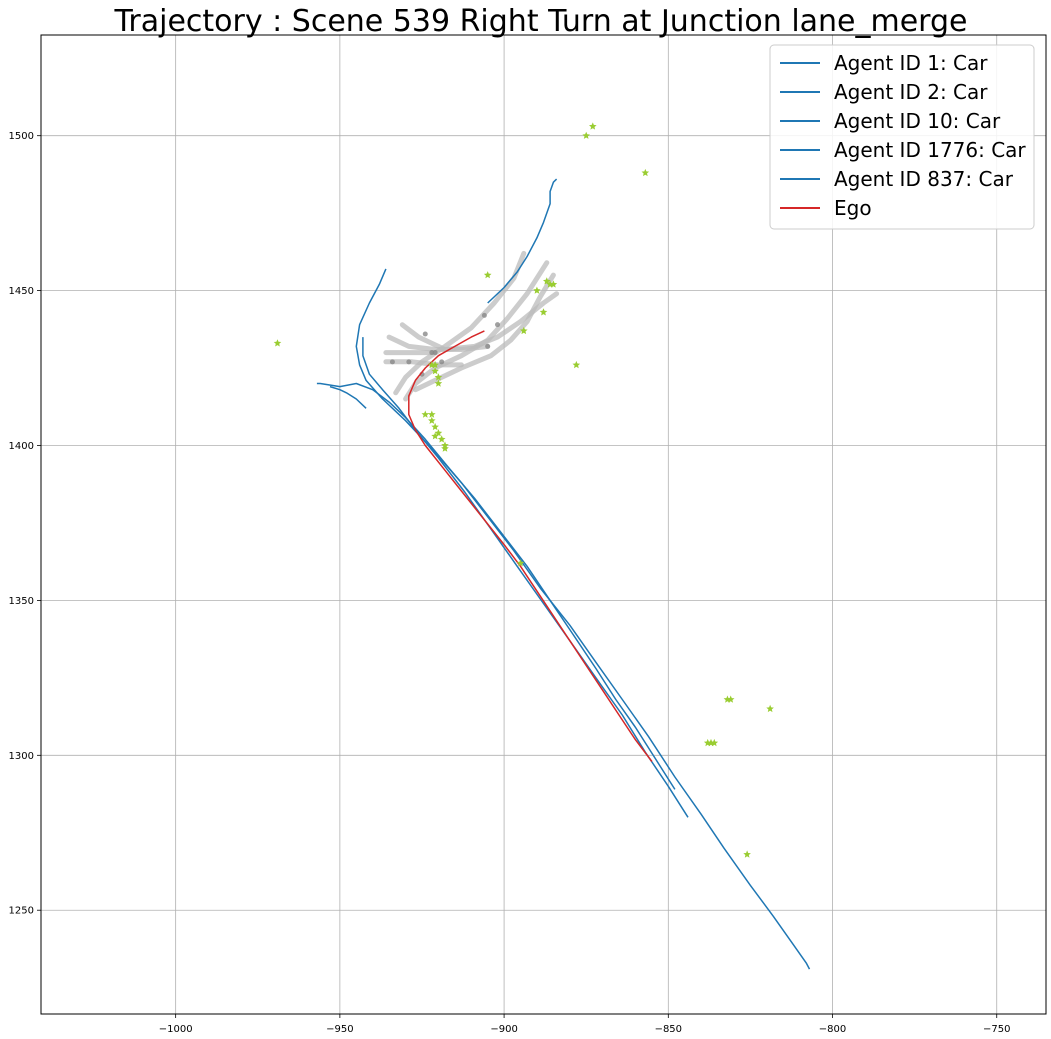 This screenshot has height=1039, width=1051. I want to click on x-tick-label: −950, so click(339, 1029).